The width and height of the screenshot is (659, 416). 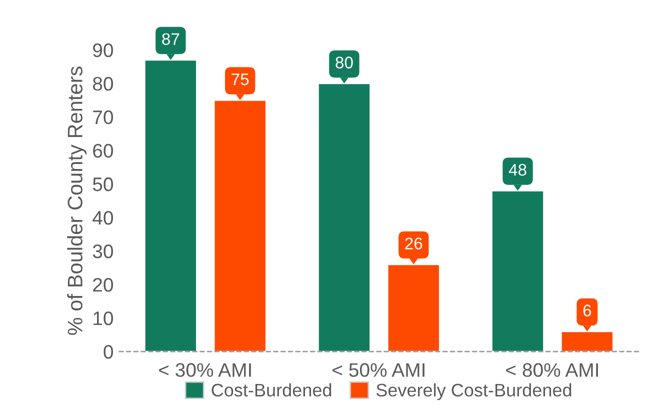 I want to click on data-label: 87, so click(x=171, y=39).